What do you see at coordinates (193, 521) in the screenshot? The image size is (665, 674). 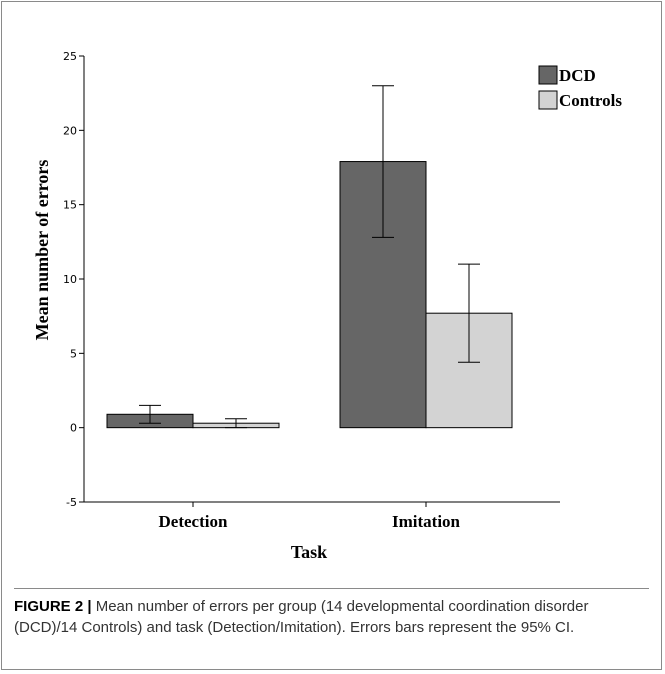 I see `x-tick-label: Detection` at bounding box center [193, 521].